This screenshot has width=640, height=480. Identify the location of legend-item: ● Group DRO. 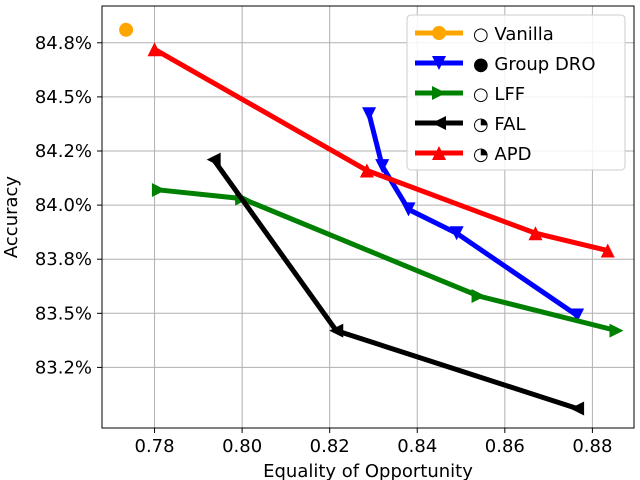
(505, 64).